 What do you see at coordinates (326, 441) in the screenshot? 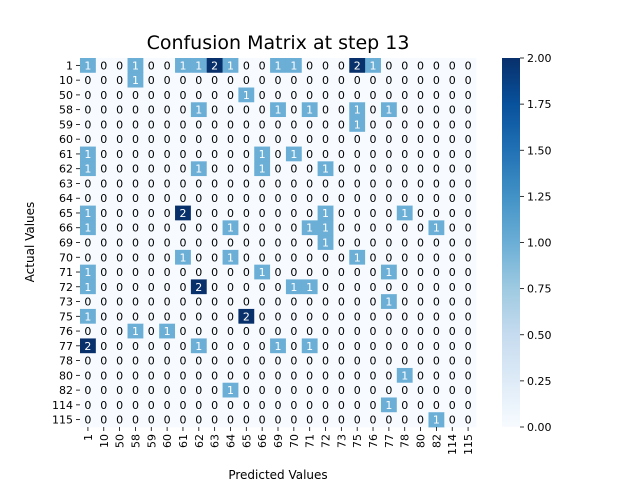
I see `x-tick-label: 72` at bounding box center [326, 441].